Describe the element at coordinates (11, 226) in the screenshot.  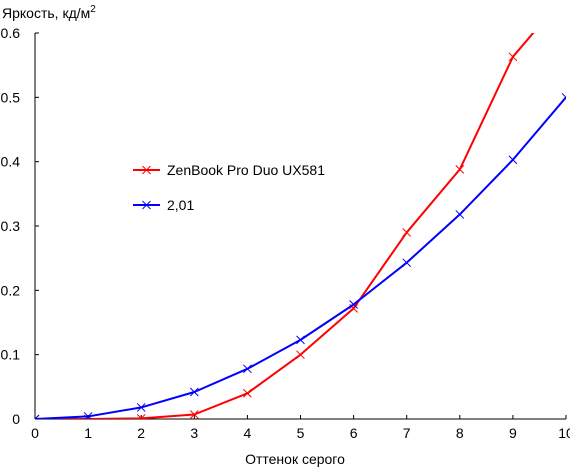
I see `y-tick-label: 0.3` at that location.